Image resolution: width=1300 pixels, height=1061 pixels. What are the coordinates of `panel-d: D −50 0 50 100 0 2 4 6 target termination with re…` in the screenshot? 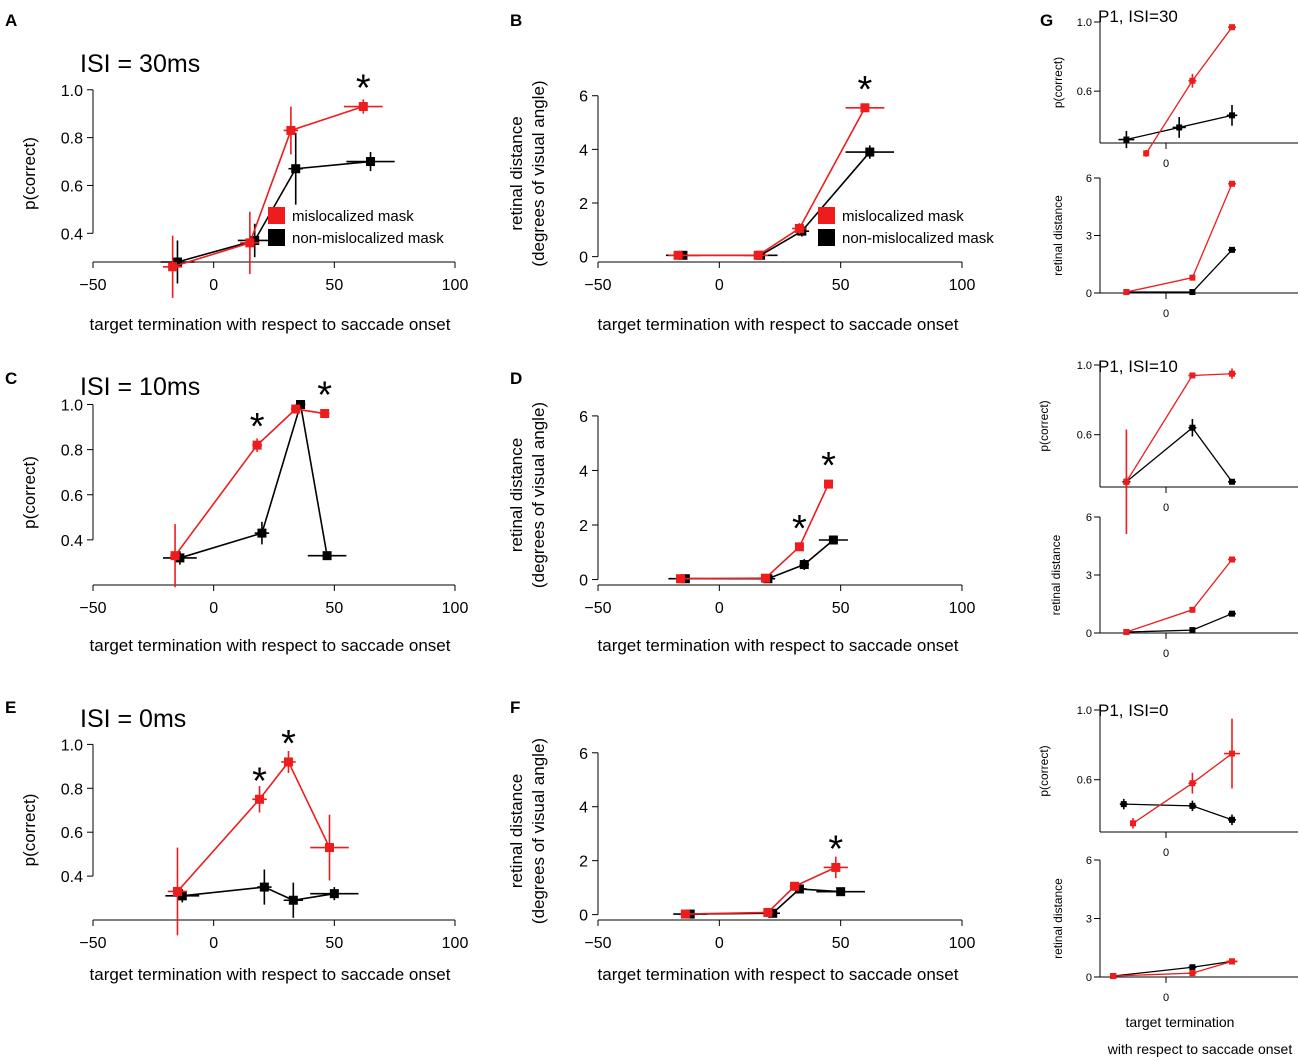 It's located at (741, 512).